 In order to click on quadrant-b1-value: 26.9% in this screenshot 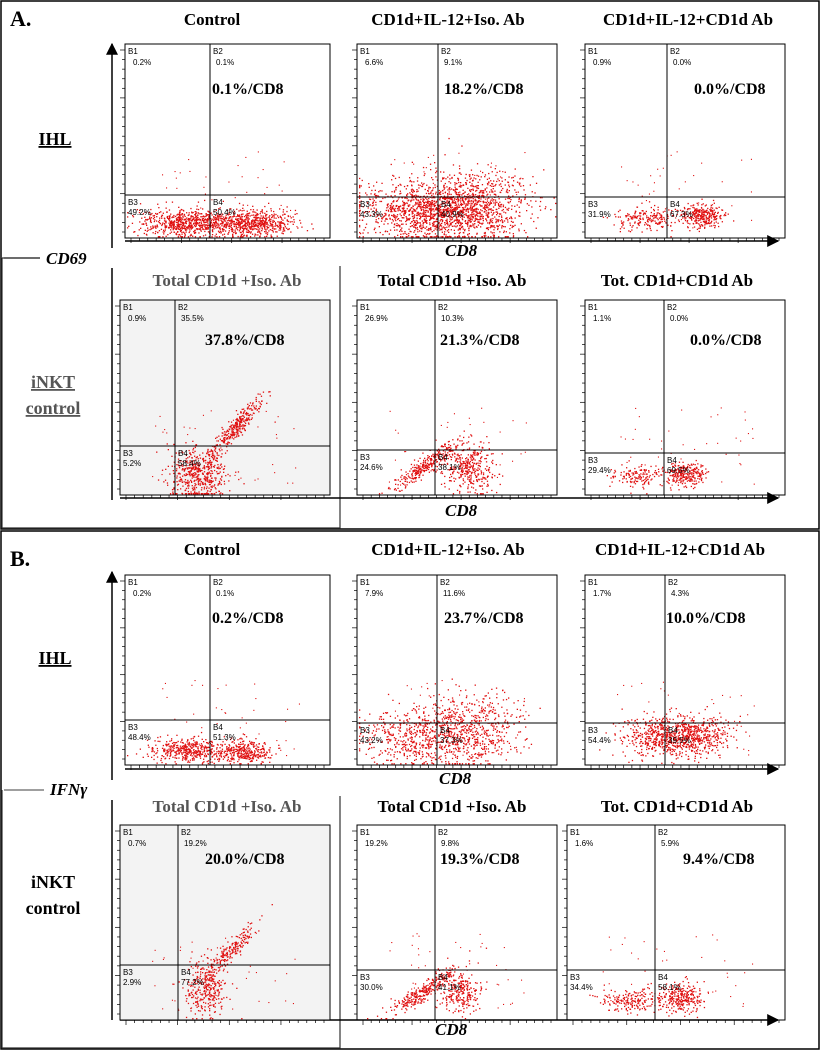, I will do `click(376, 318)`.